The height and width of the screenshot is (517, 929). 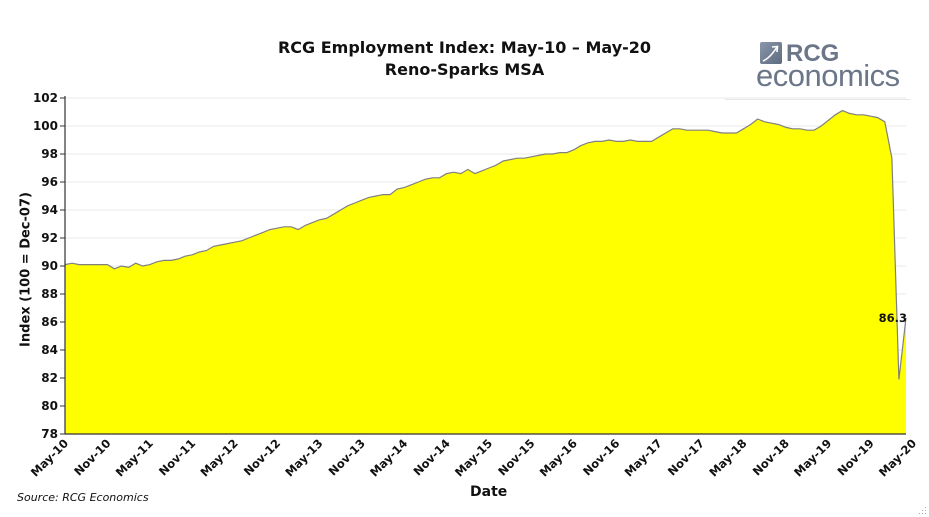 What do you see at coordinates (812, 457) in the screenshot?
I see `x-tick-label: May-19` at bounding box center [812, 457].